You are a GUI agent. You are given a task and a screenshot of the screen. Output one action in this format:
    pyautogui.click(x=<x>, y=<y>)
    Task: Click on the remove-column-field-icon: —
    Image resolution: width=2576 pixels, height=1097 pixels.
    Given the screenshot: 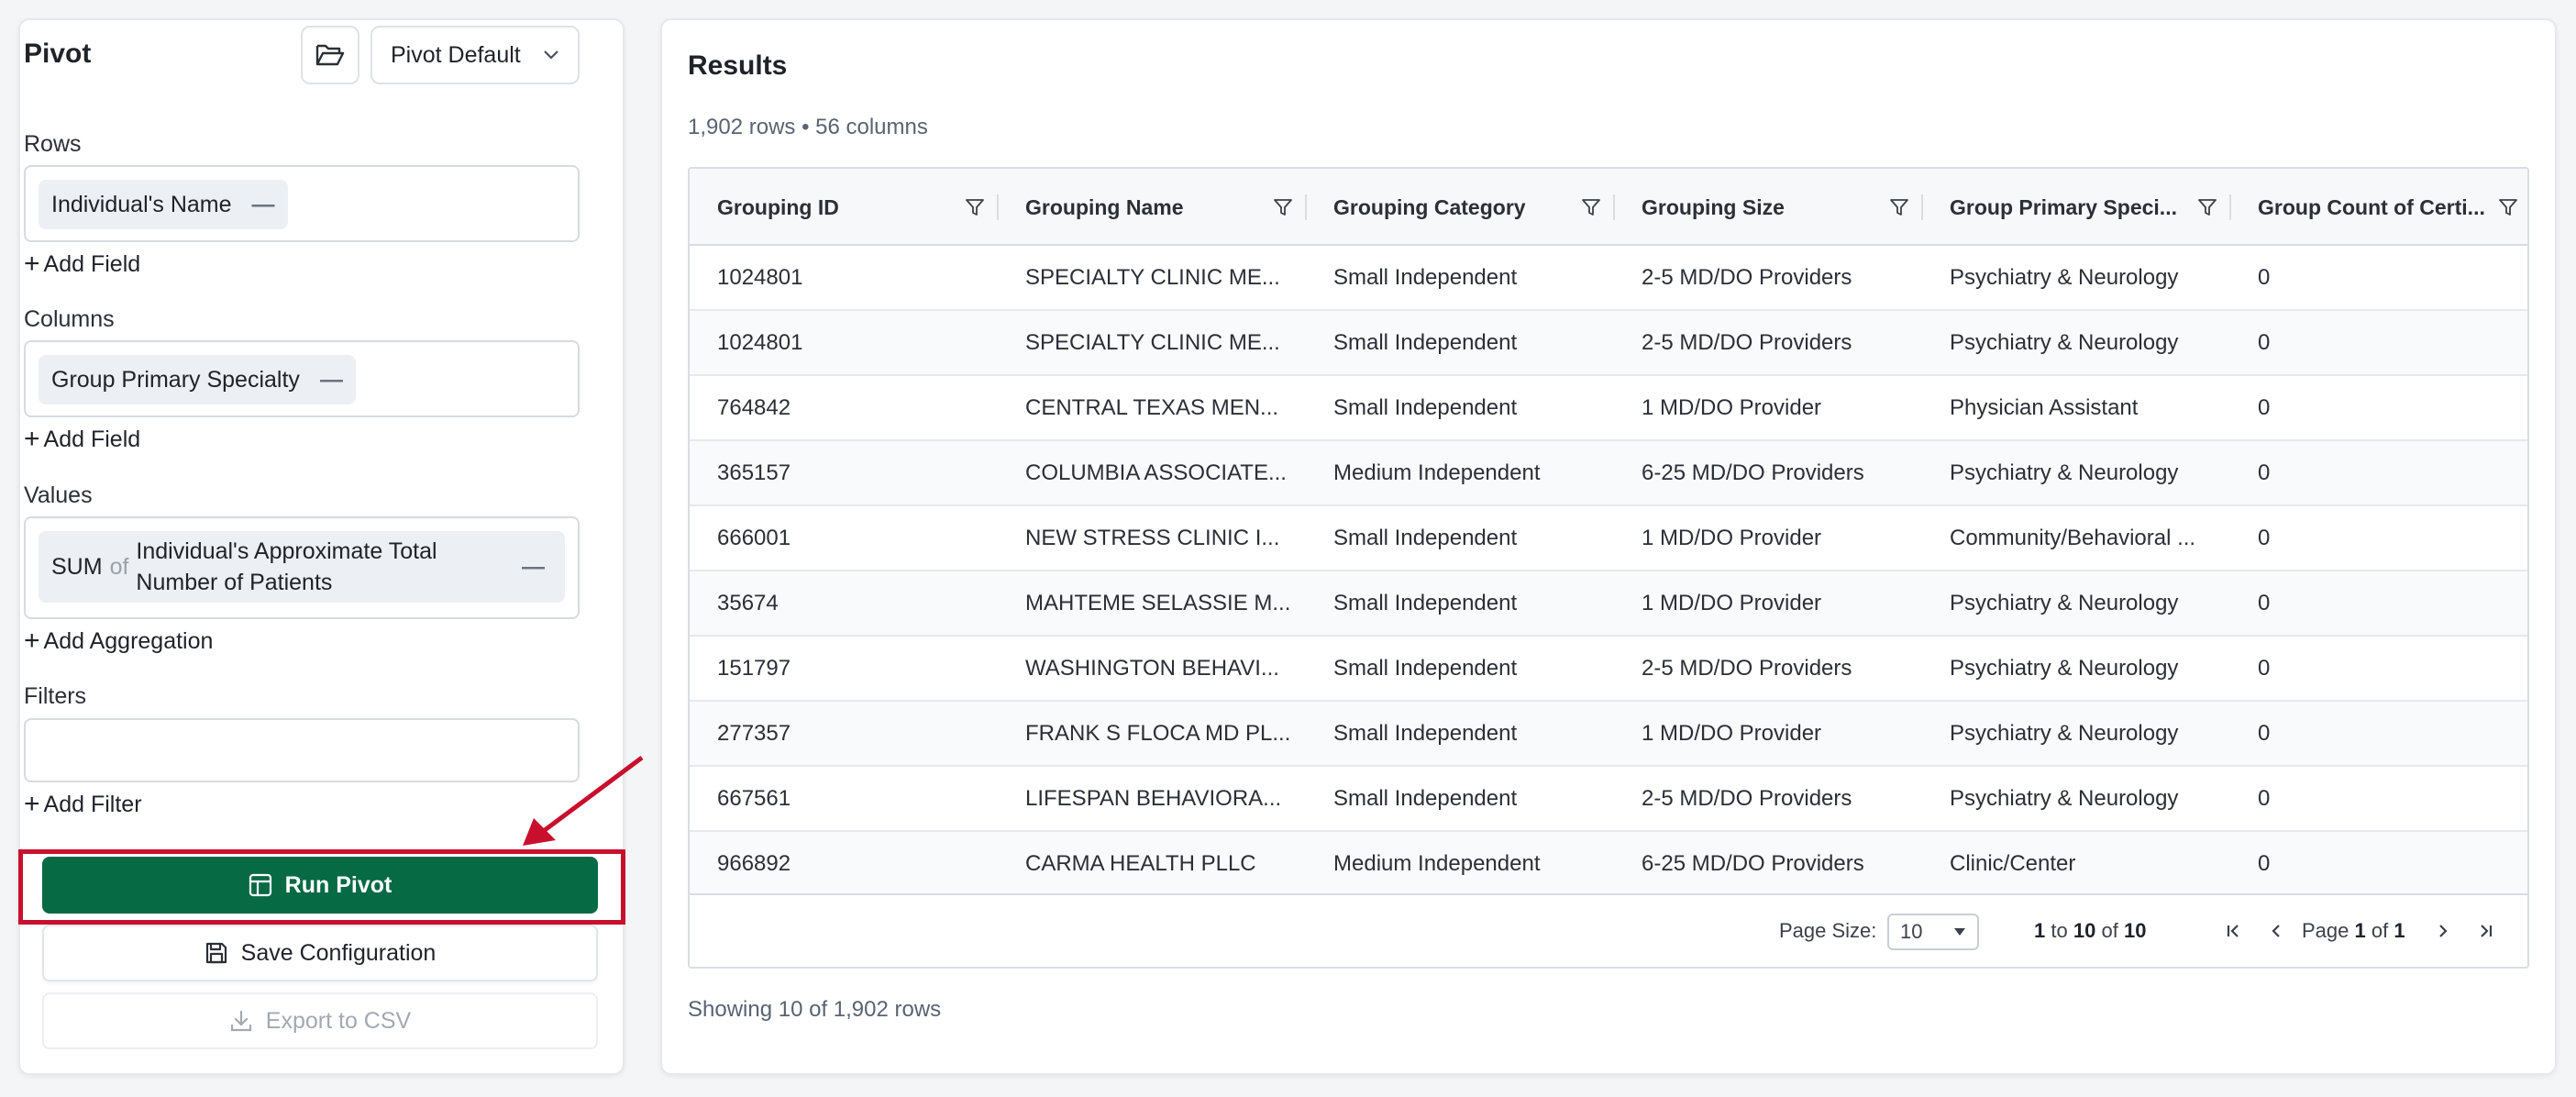 What is the action you would take?
    pyautogui.click(x=331, y=379)
    